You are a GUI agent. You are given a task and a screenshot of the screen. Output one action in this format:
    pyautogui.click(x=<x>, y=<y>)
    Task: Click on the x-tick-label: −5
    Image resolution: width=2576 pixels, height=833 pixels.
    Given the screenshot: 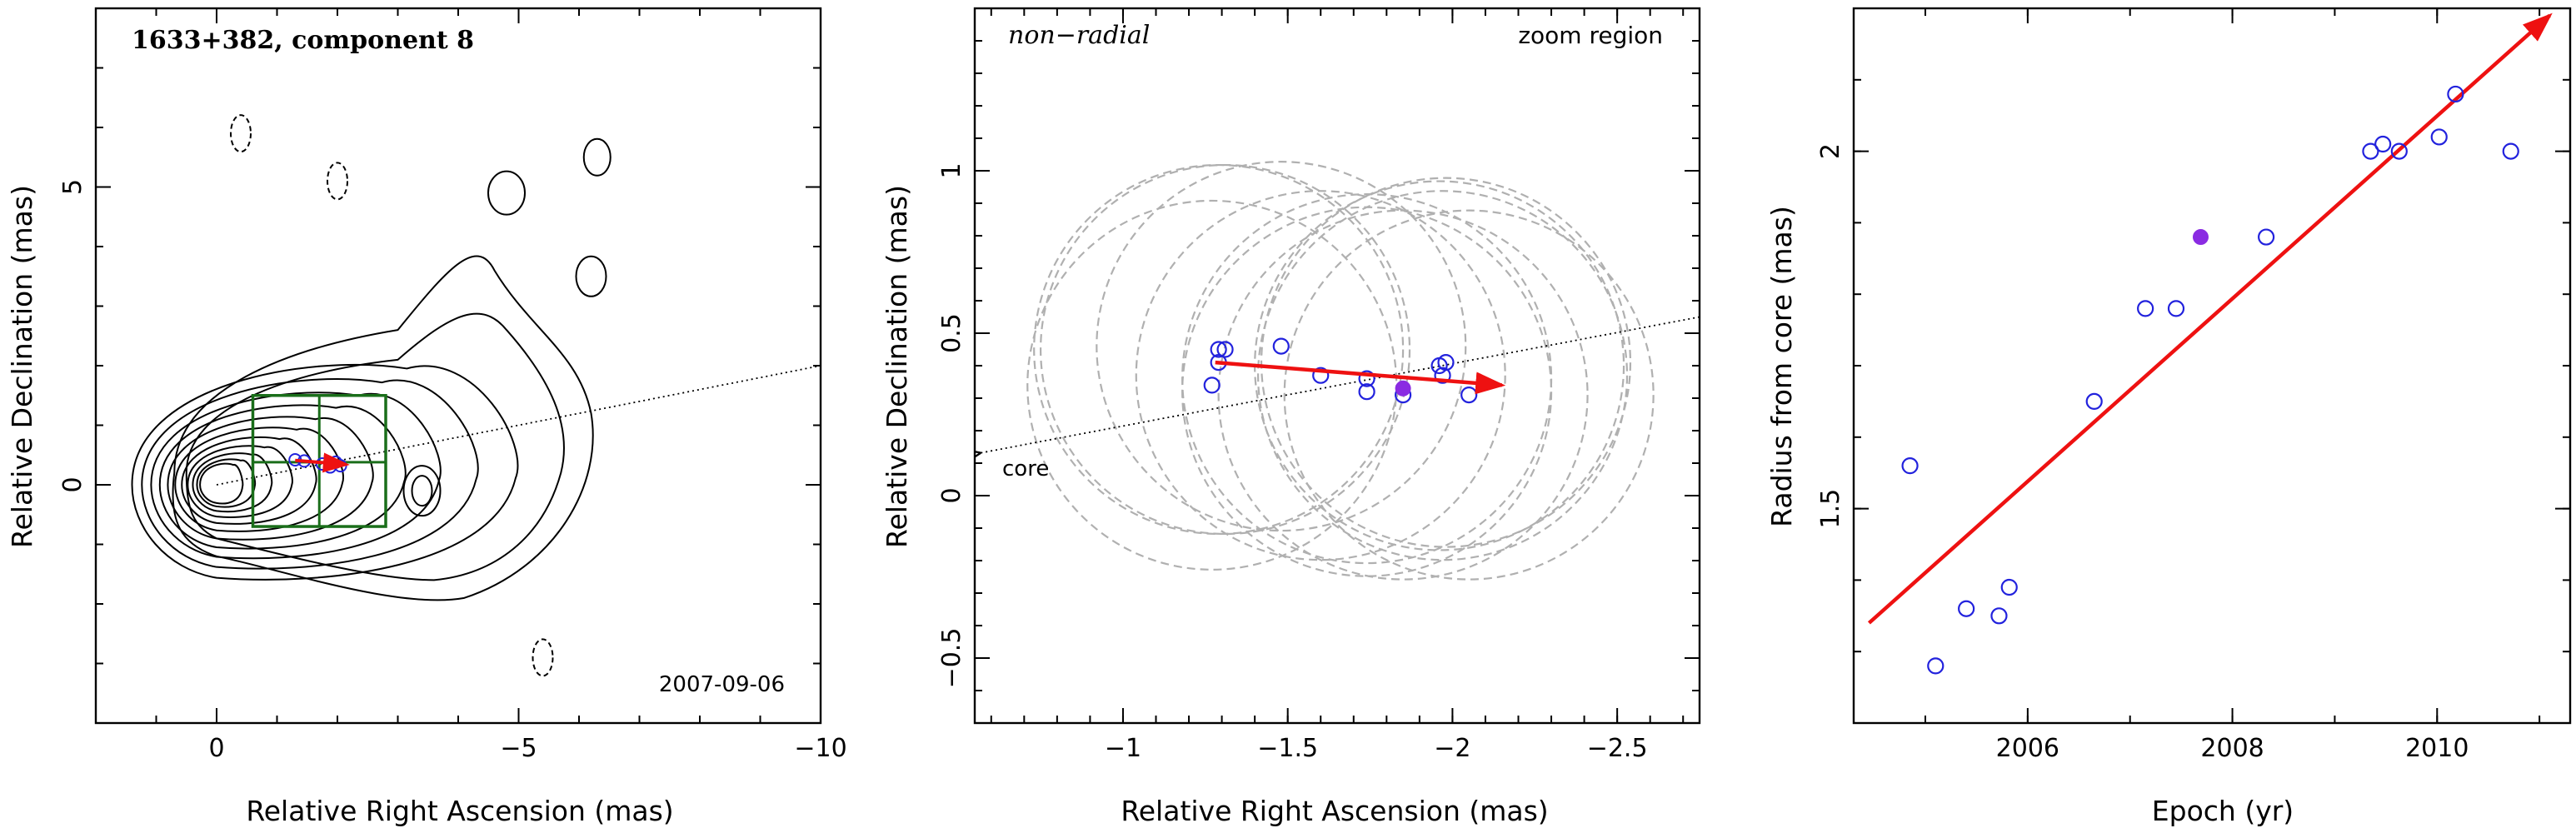 What is the action you would take?
    pyautogui.click(x=518, y=748)
    